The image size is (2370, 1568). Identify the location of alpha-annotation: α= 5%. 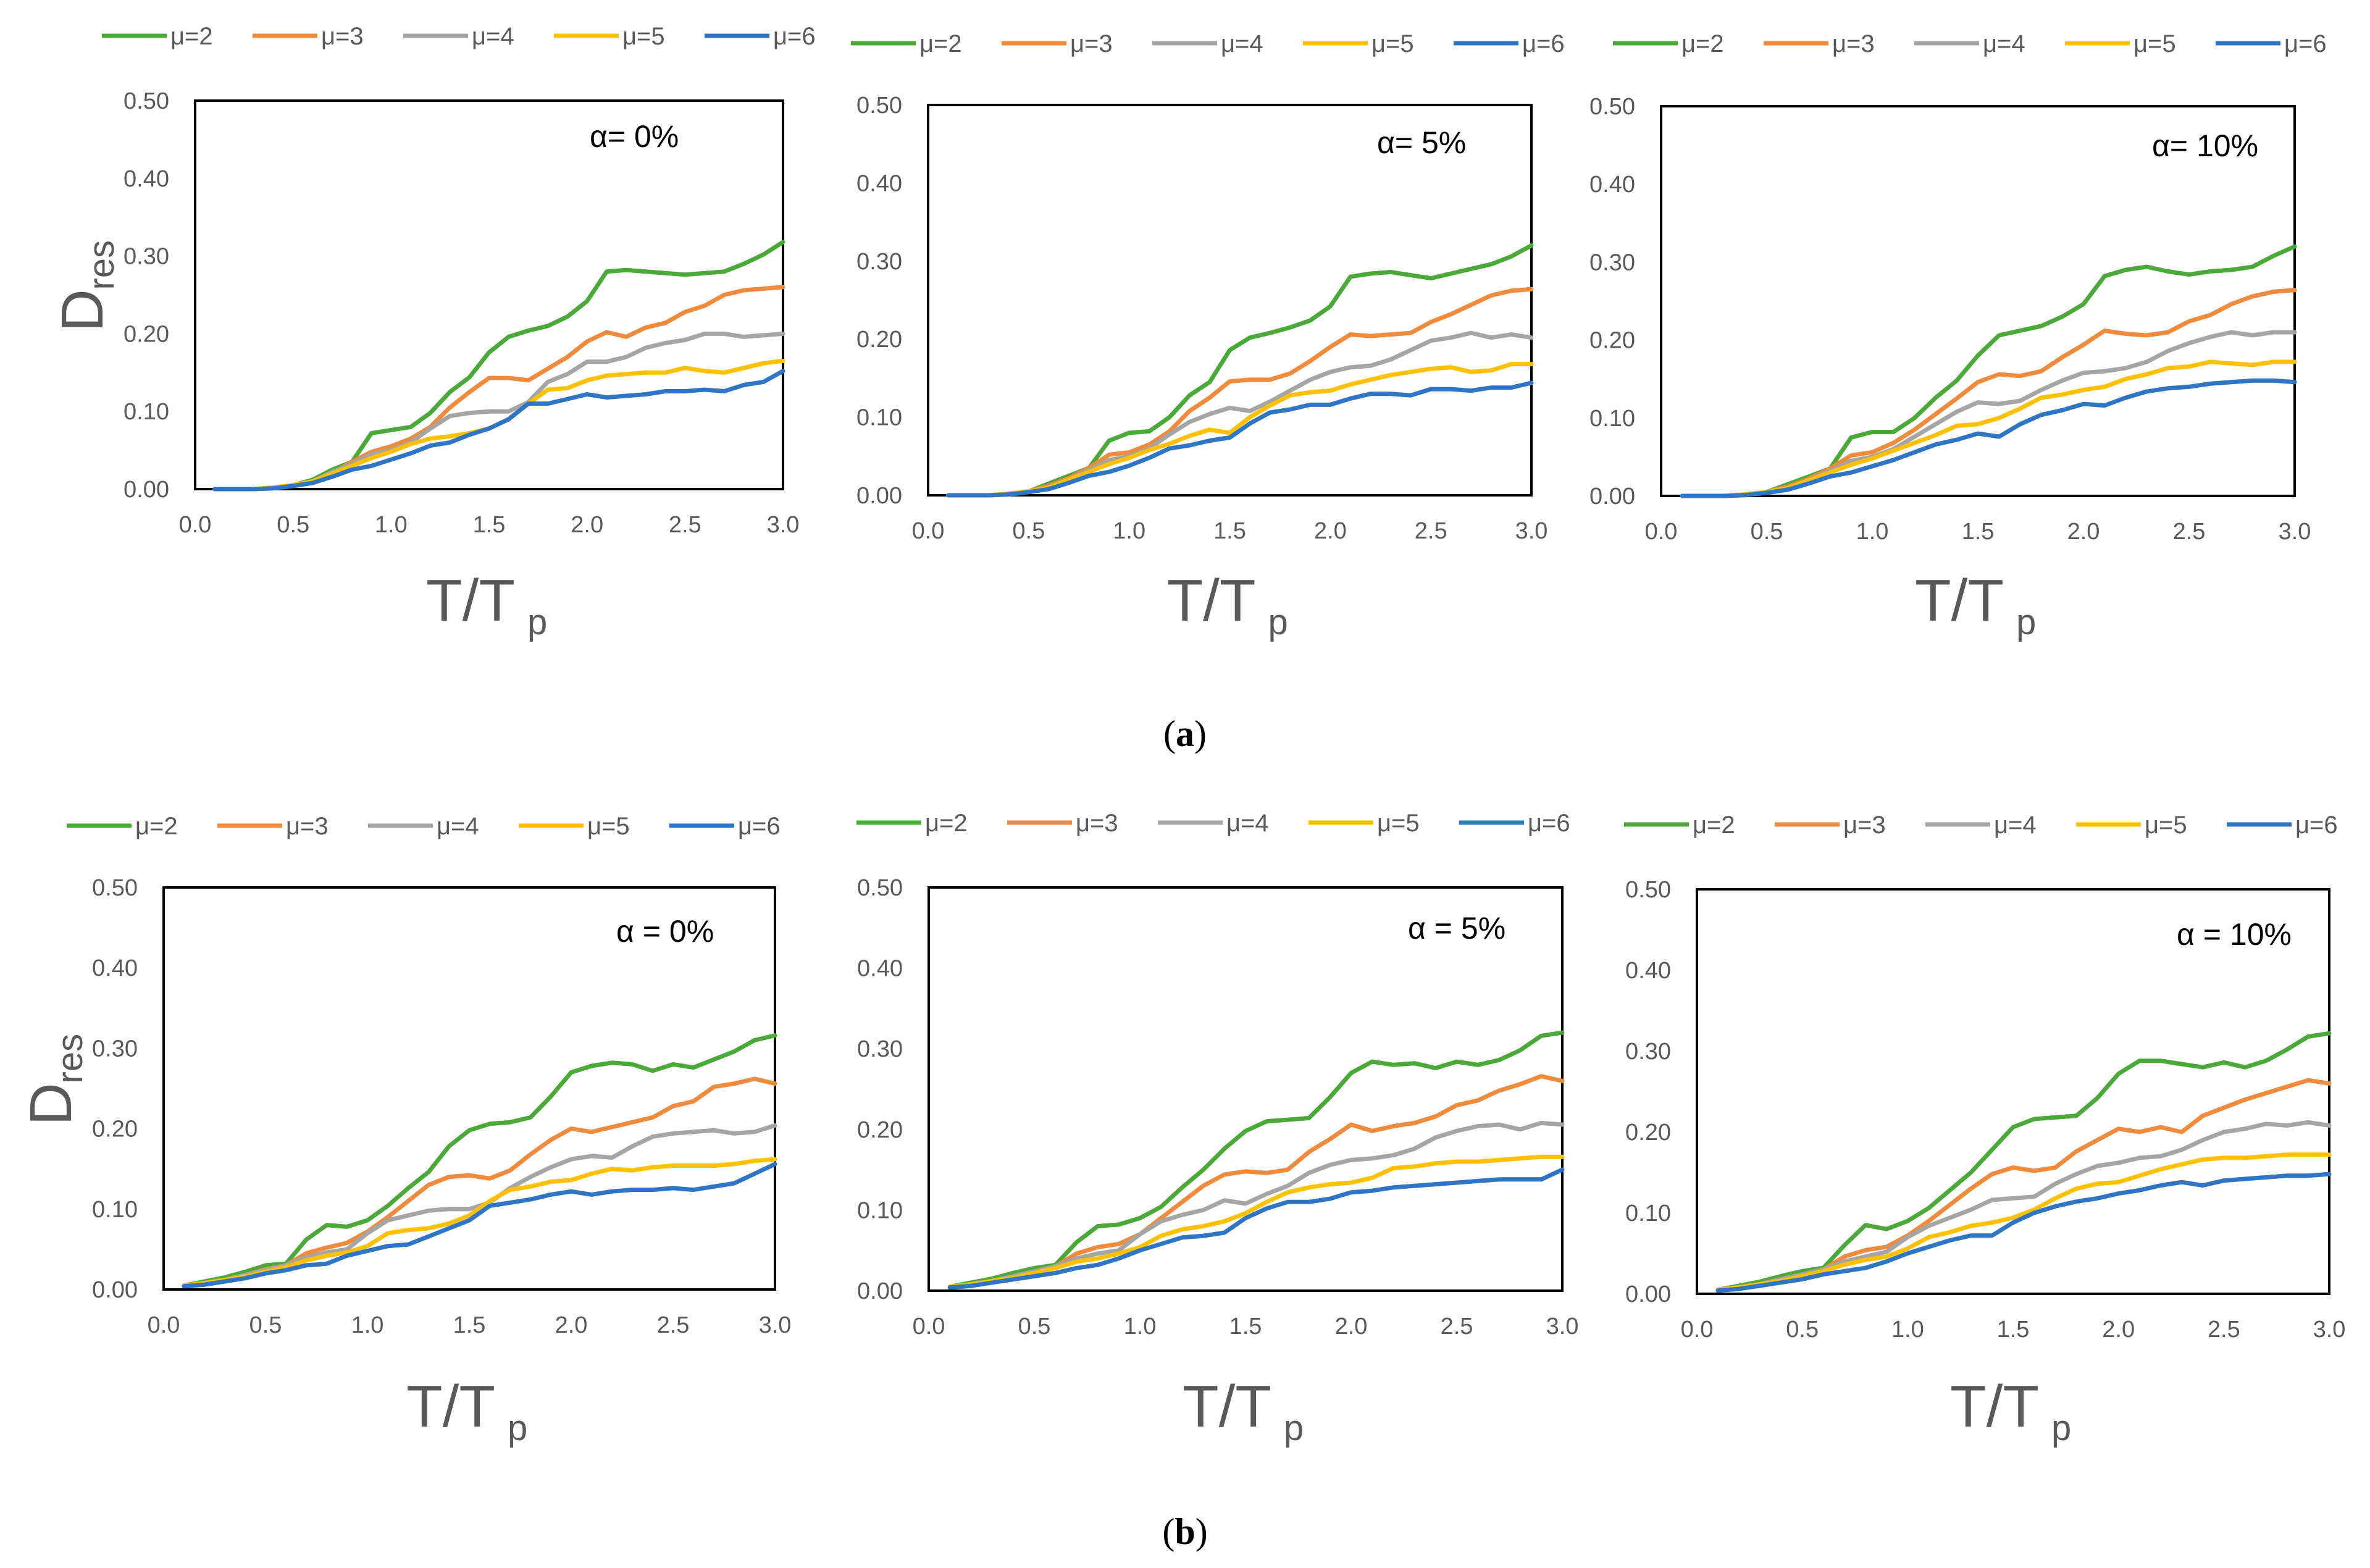
(1421, 142).